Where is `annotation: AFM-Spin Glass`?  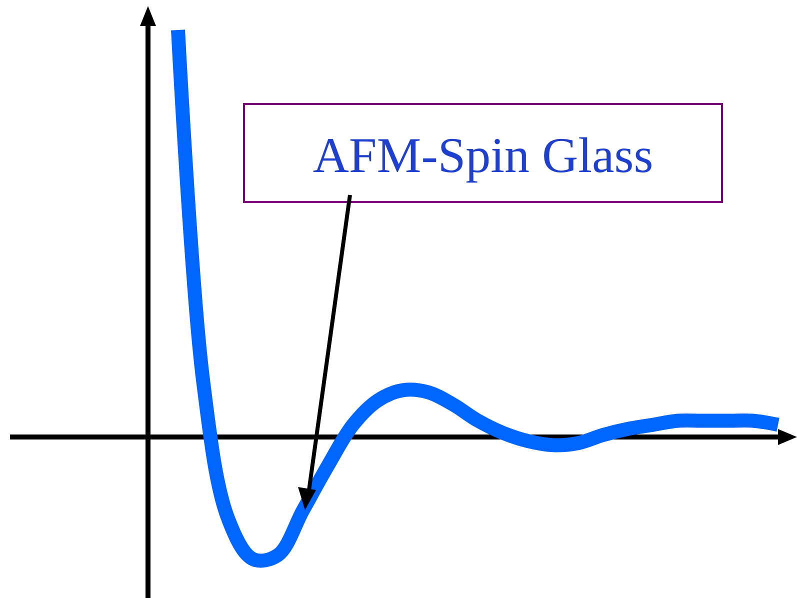 annotation: AFM-Spin Glass is located at coordinates (483, 155).